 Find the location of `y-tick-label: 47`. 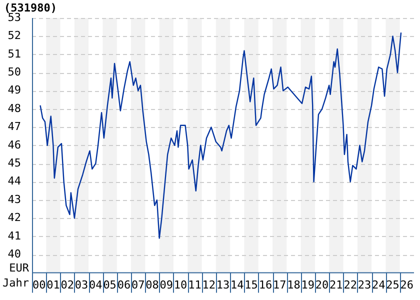

y-tick-label: 47 is located at coordinates (14, 127).